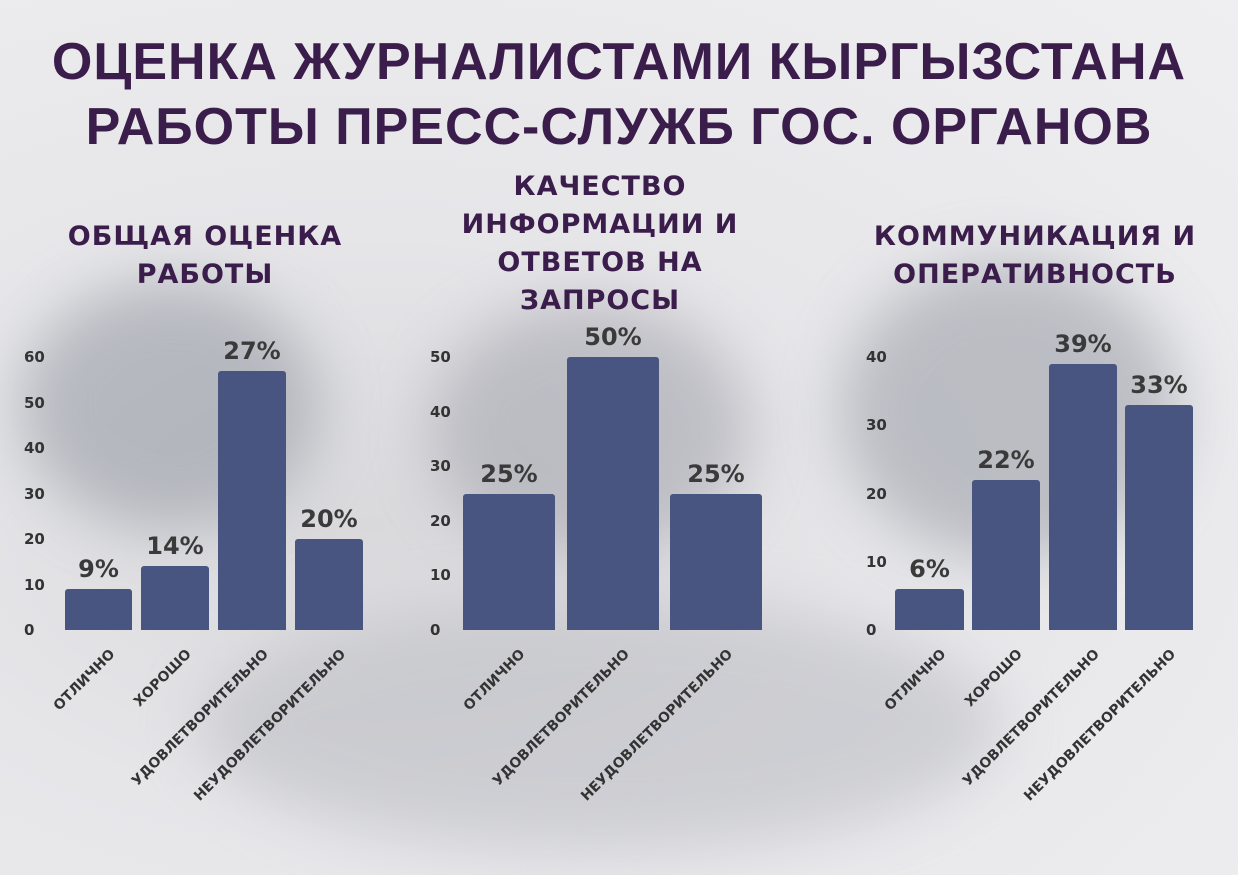 The height and width of the screenshot is (875, 1238). What do you see at coordinates (993, 678) in the screenshot?
I see `x-category-label: ХОРОШО` at bounding box center [993, 678].